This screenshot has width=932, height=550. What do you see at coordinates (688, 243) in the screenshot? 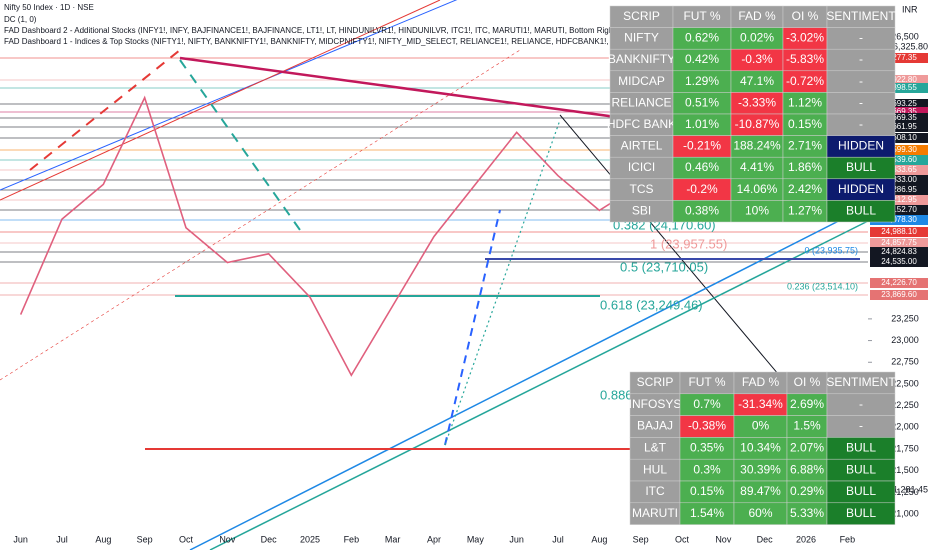
I see `fib-label: 1 (23,957.55)` at bounding box center [688, 243].